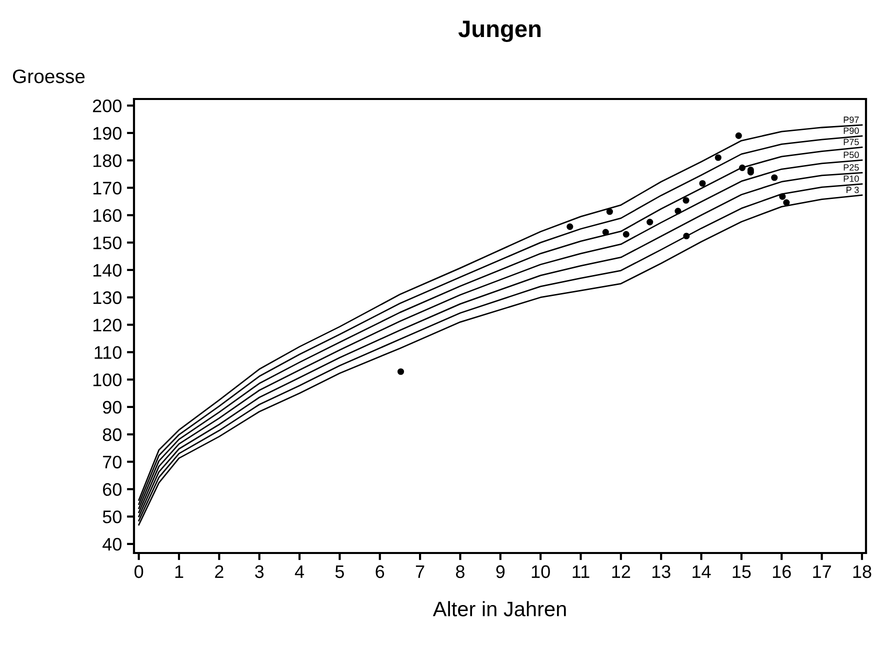 This screenshot has width=881, height=648. I want to click on x-tick-label: 2, so click(219, 571).